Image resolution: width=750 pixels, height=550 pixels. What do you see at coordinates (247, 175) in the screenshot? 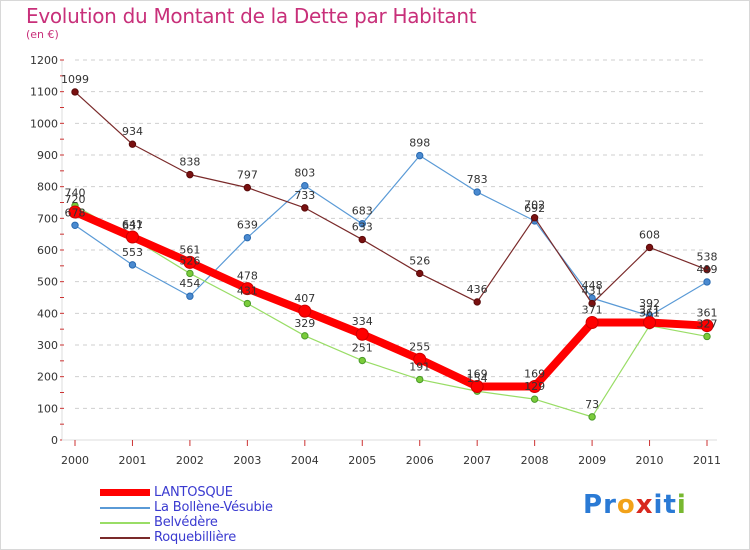
I see `data-label-roquebilliere: 797` at bounding box center [247, 175].